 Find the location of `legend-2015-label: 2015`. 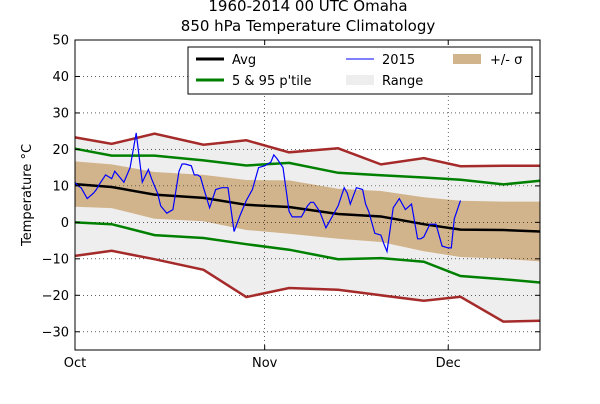

legend-2015-label: 2015 is located at coordinates (398, 60).